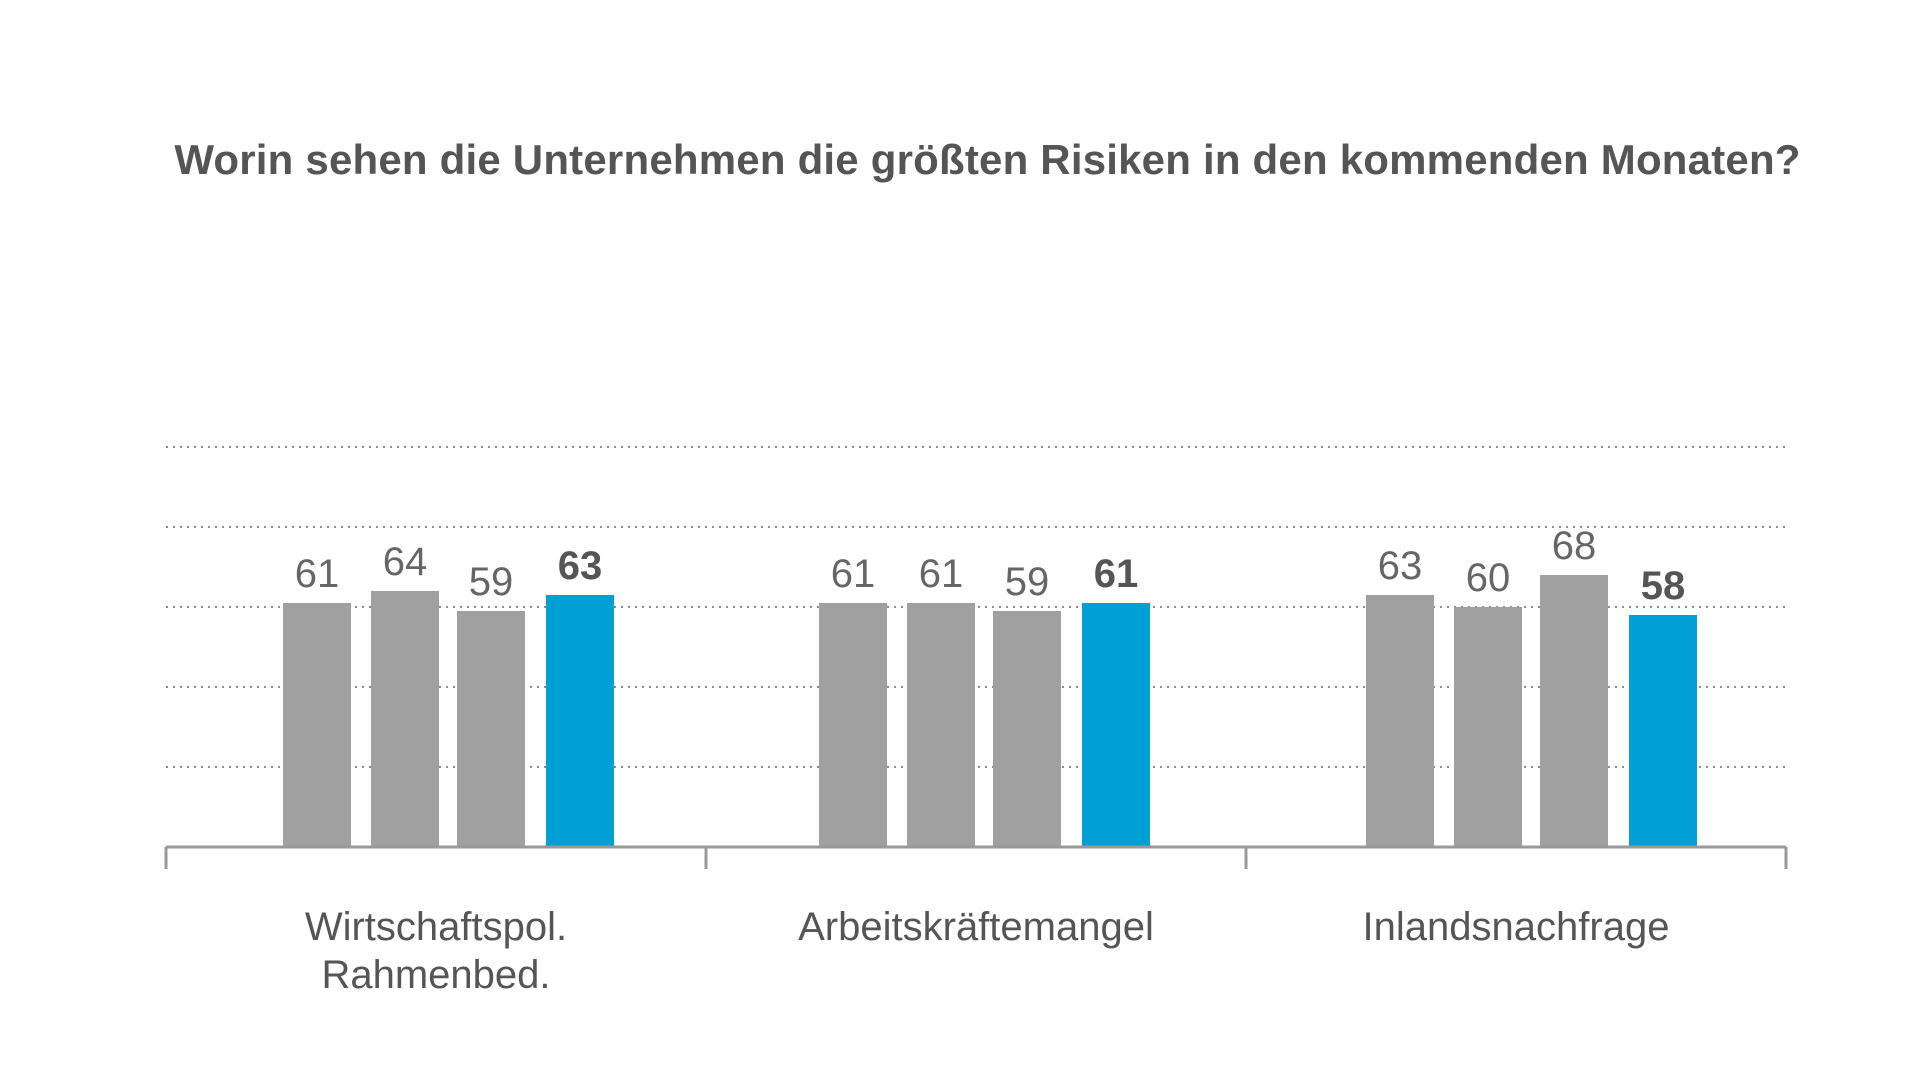  Describe the element at coordinates (1663, 731) in the screenshot. I see `bar-s4-c3` at that location.